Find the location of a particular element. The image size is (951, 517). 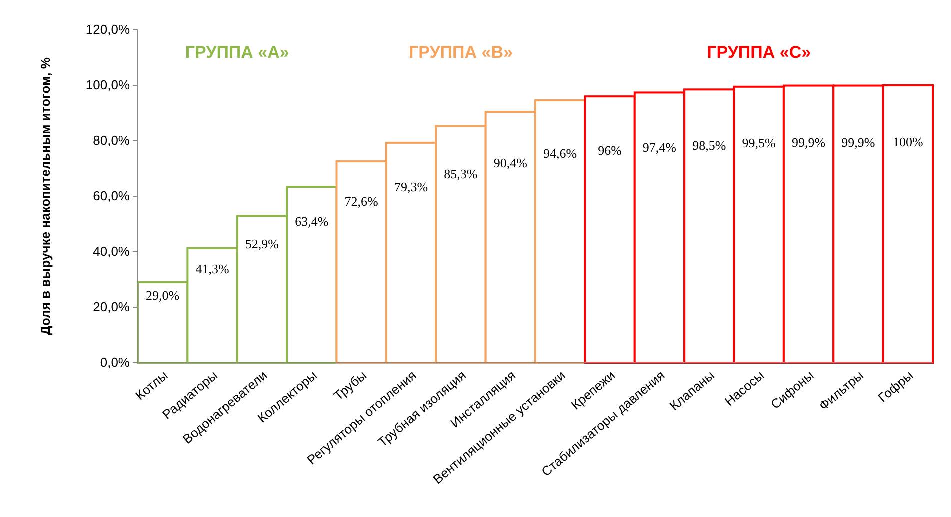

series-label: ГРУППА «С» is located at coordinates (759, 52).